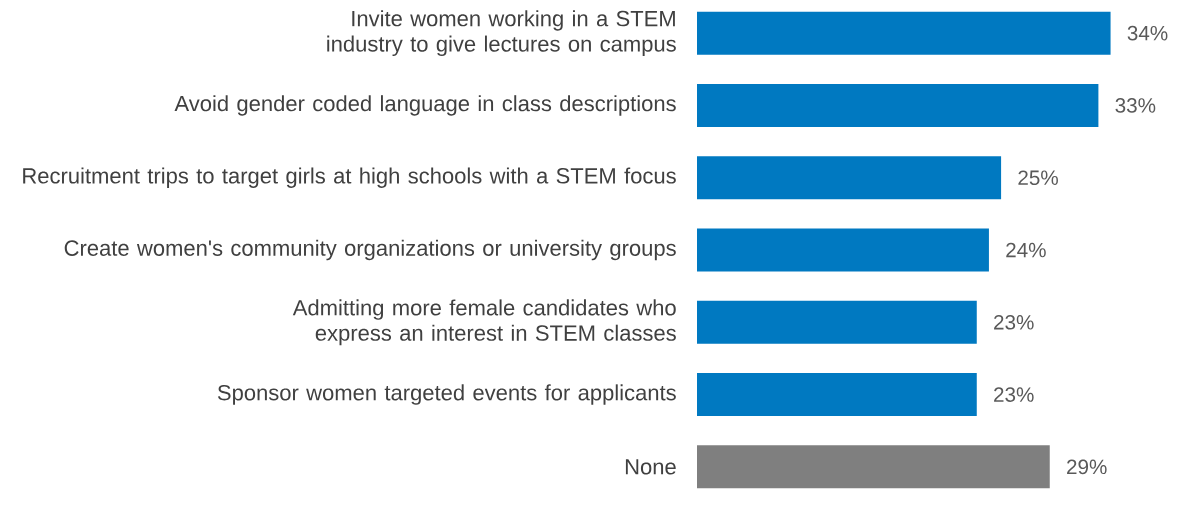 This screenshot has height=521, width=1187. What do you see at coordinates (1087, 467) in the screenshot?
I see `data-label: 29%` at bounding box center [1087, 467].